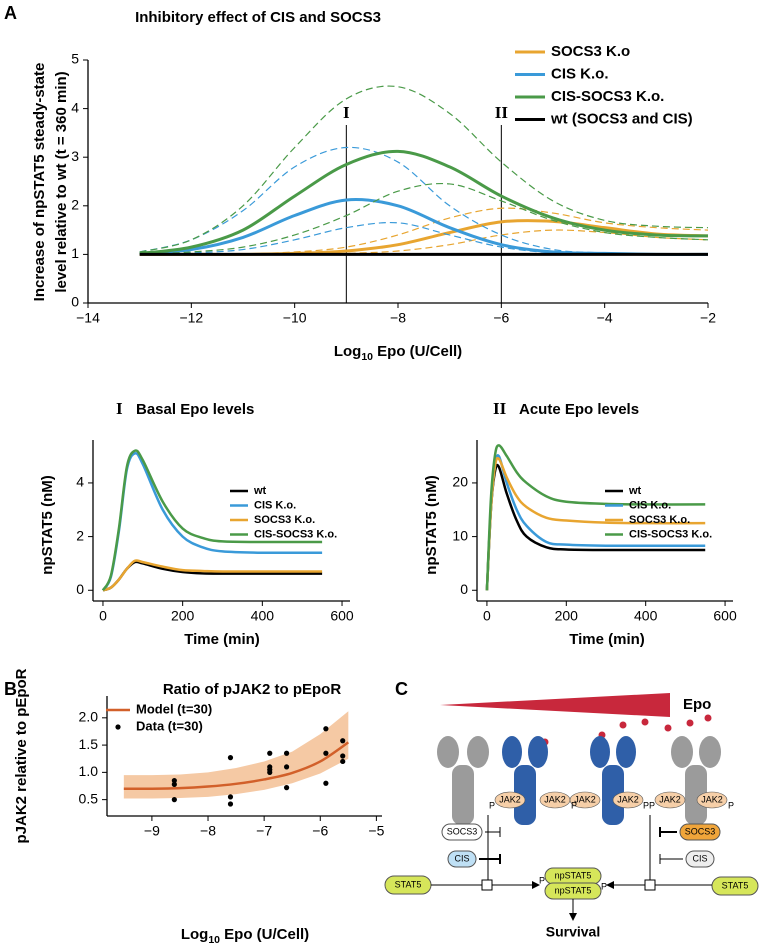  What do you see at coordinates (89, 717) in the screenshot?
I see `y-tick-label: 2.0` at bounding box center [89, 717].